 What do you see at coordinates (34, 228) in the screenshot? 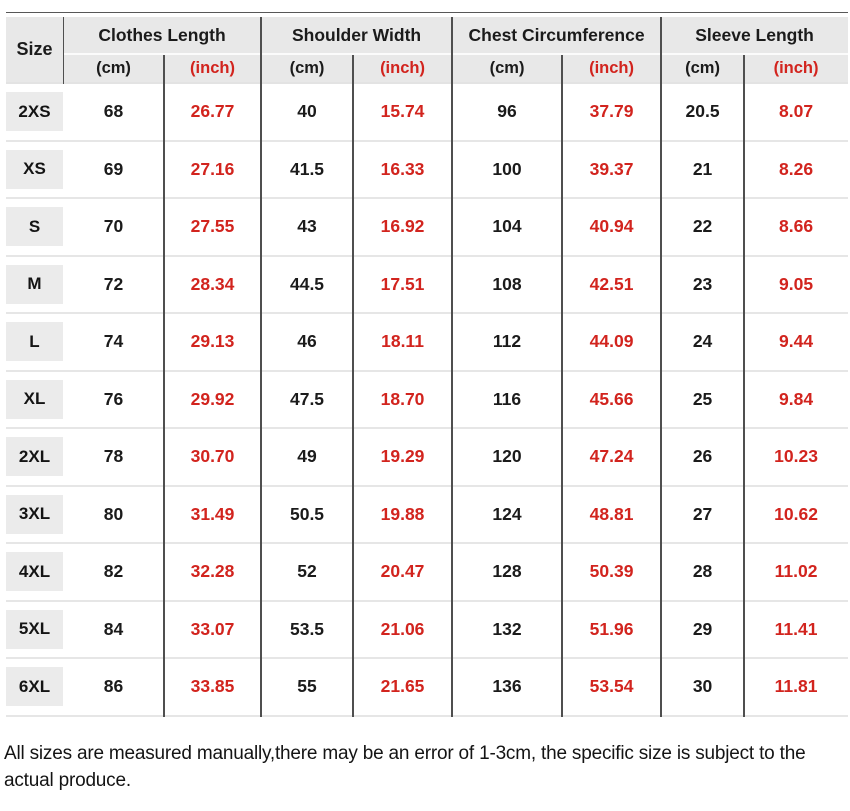
I see `size-cell: S` at bounding box center [34, 228].